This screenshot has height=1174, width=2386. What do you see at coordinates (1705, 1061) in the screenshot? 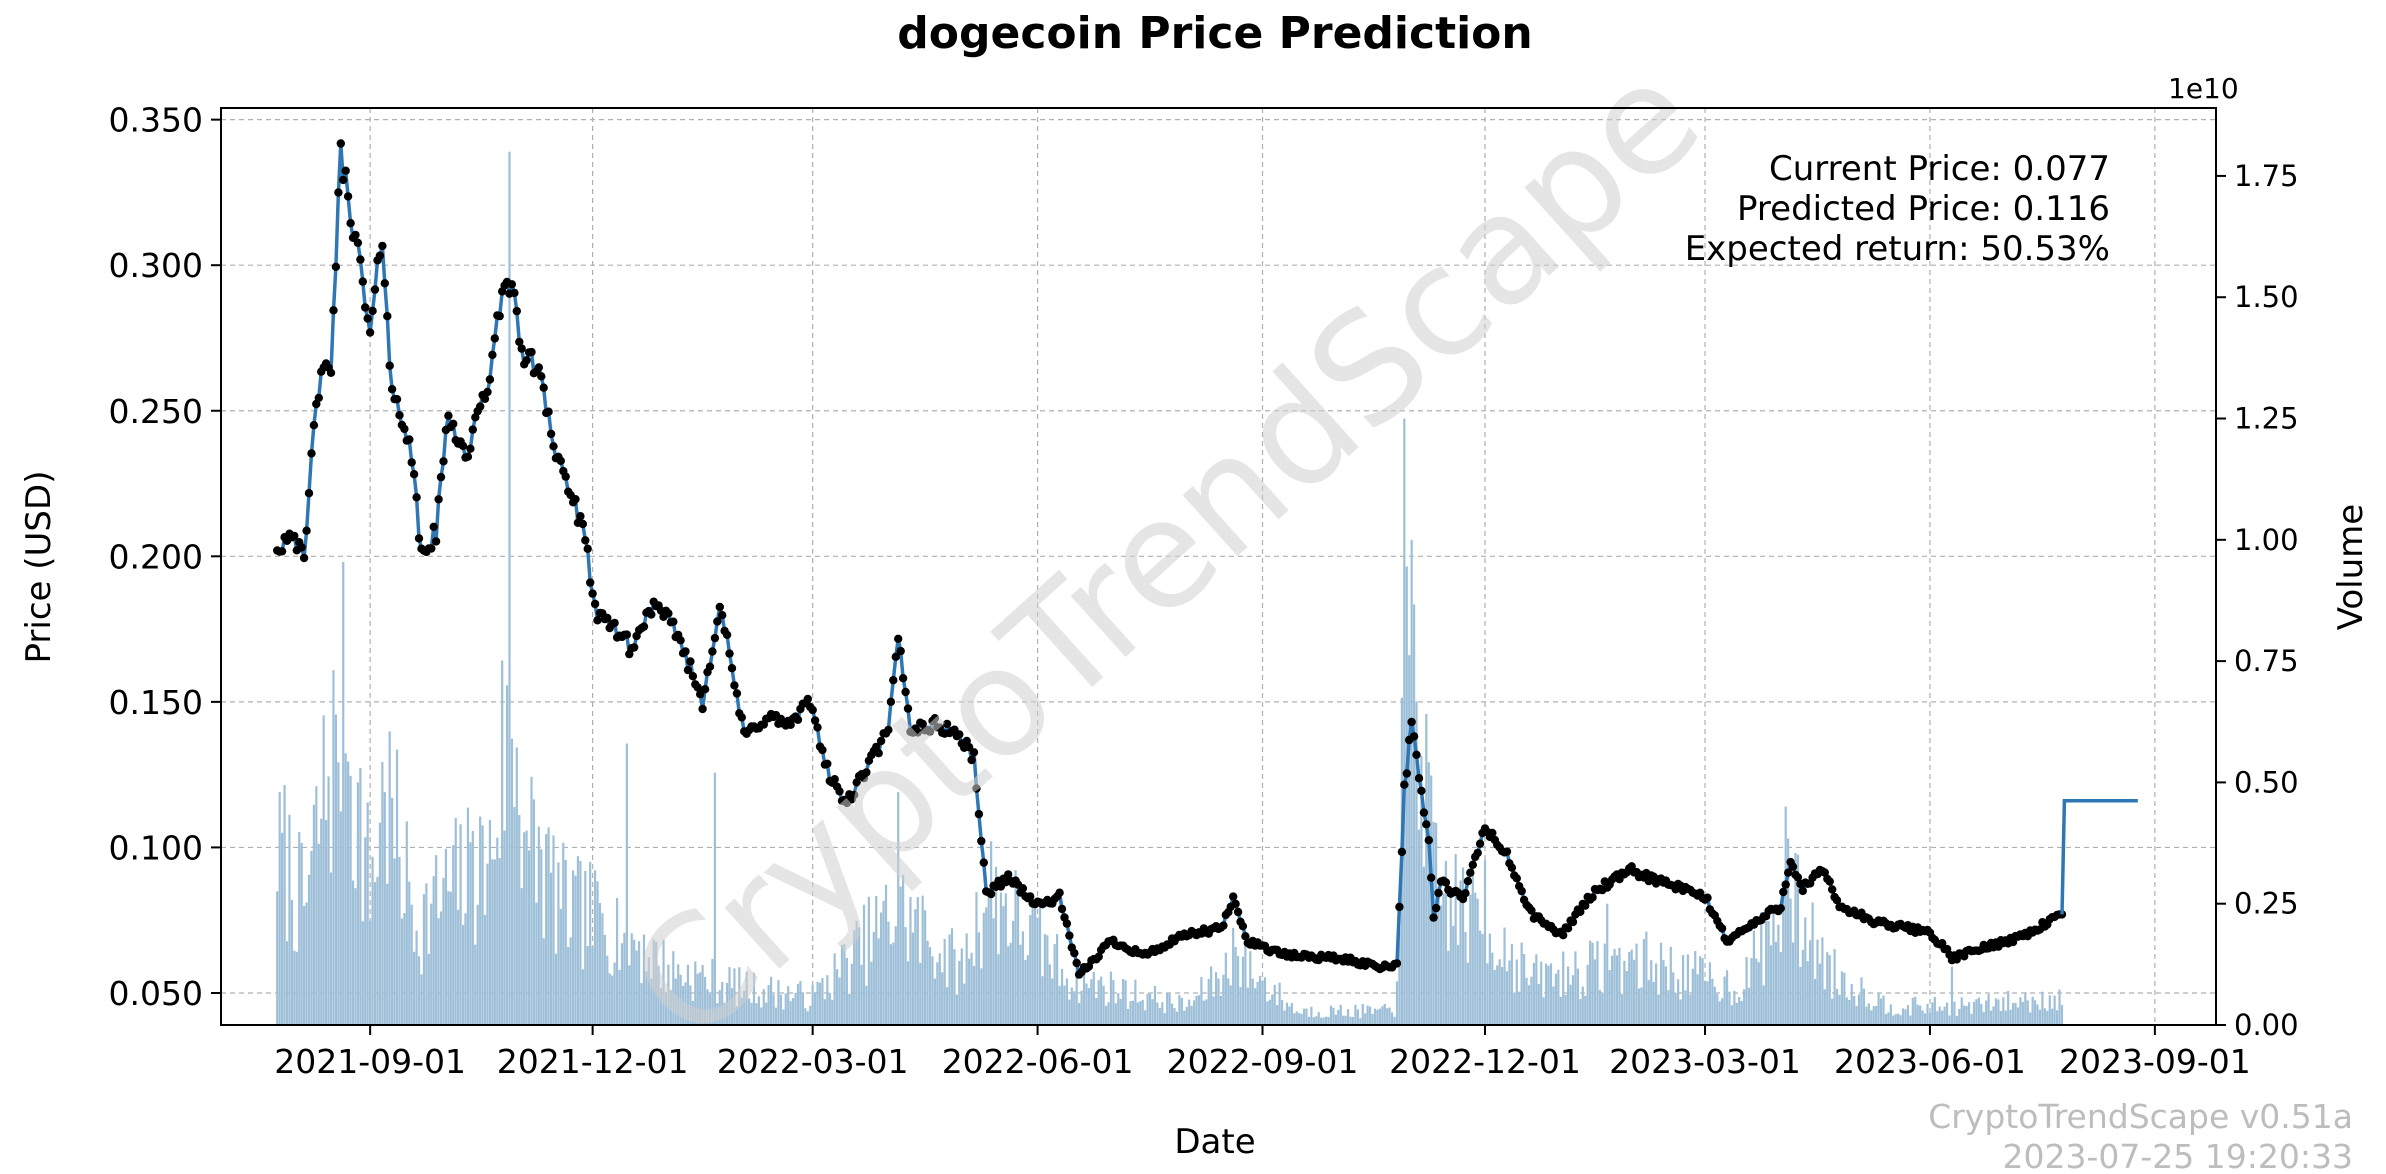
I see `x-tick-label: 2023-03-01` at bounding box center [1705, 1061].